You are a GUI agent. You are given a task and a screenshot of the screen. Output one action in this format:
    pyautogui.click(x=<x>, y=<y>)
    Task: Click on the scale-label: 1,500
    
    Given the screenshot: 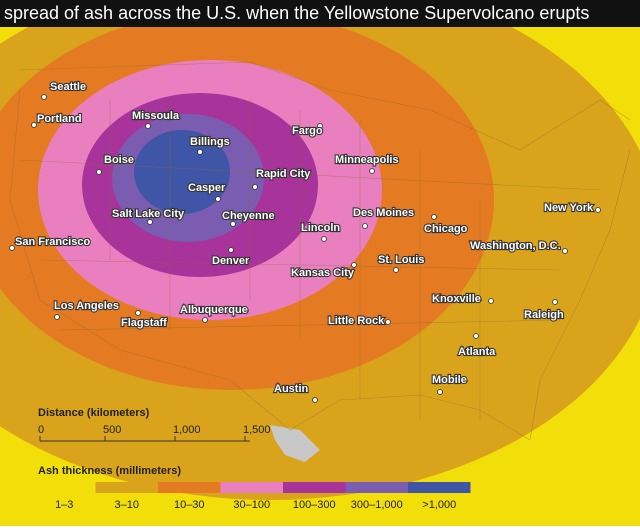 What is the action you would take?
    pyautogui.click(x=257, y=430)
    